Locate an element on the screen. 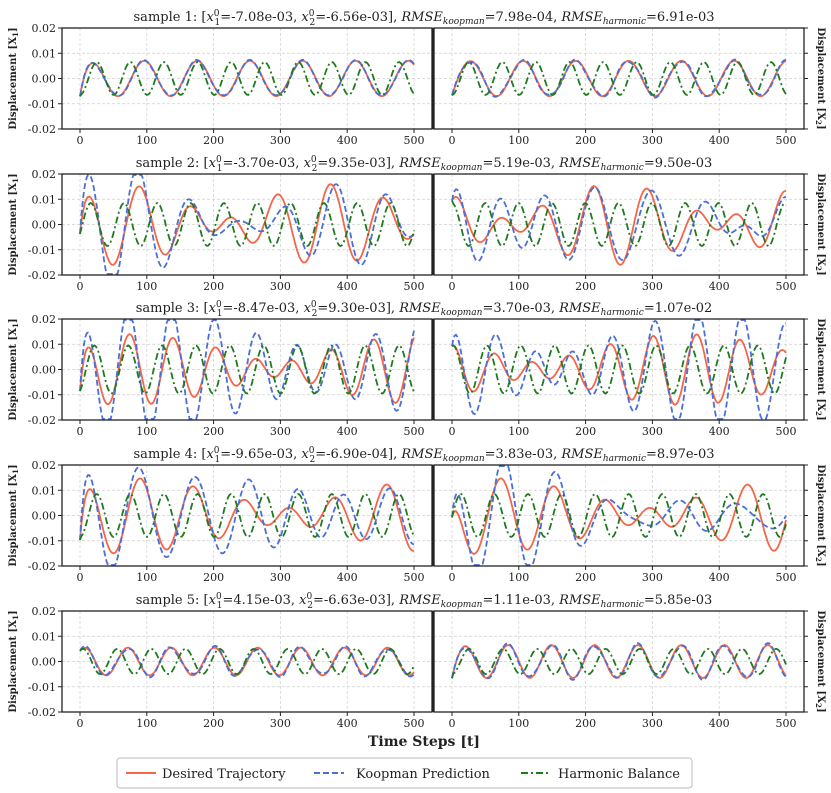 The height and width of the screenshot is (793, 831). legend-label-koopman: Koopman Prediction is located at coordinates (423, 774).